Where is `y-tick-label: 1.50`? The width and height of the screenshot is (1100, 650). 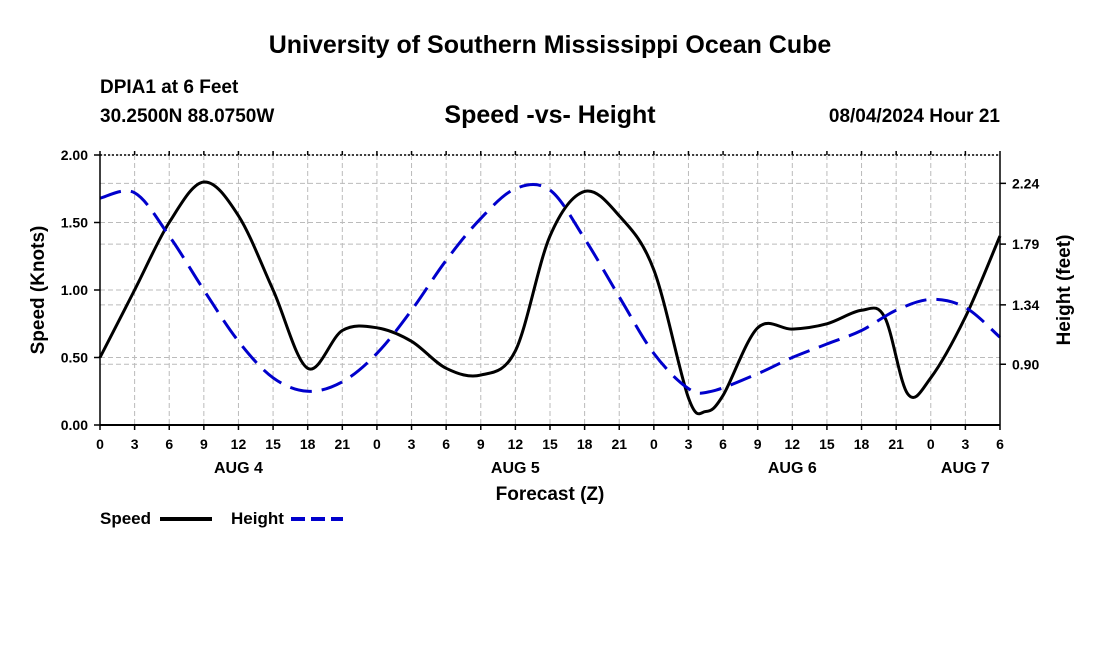 y-tick-label: 1.50 is located at coordinates (74, 223).